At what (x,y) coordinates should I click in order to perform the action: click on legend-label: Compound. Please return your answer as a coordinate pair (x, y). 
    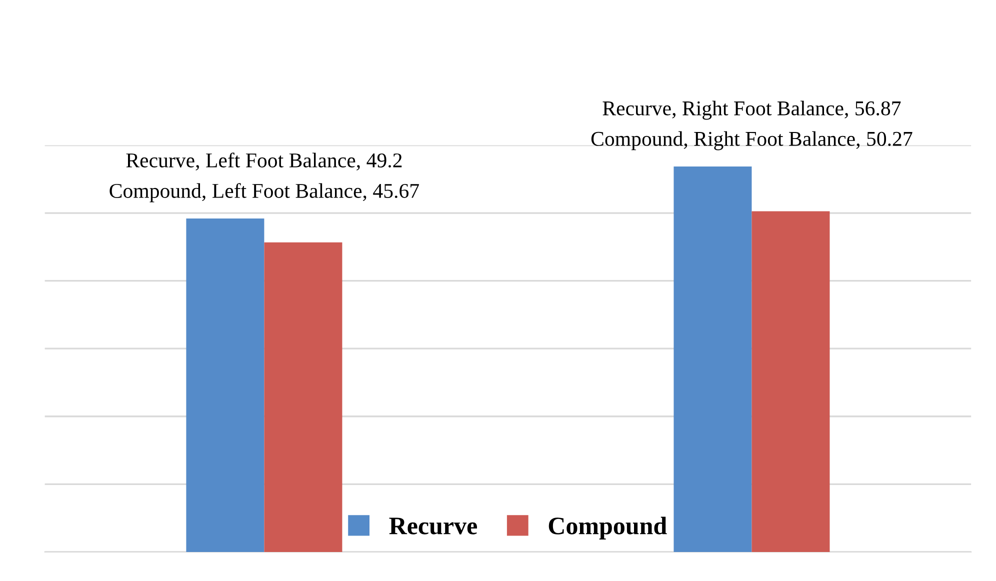
    Looking at the image, I should click on (607, 528).